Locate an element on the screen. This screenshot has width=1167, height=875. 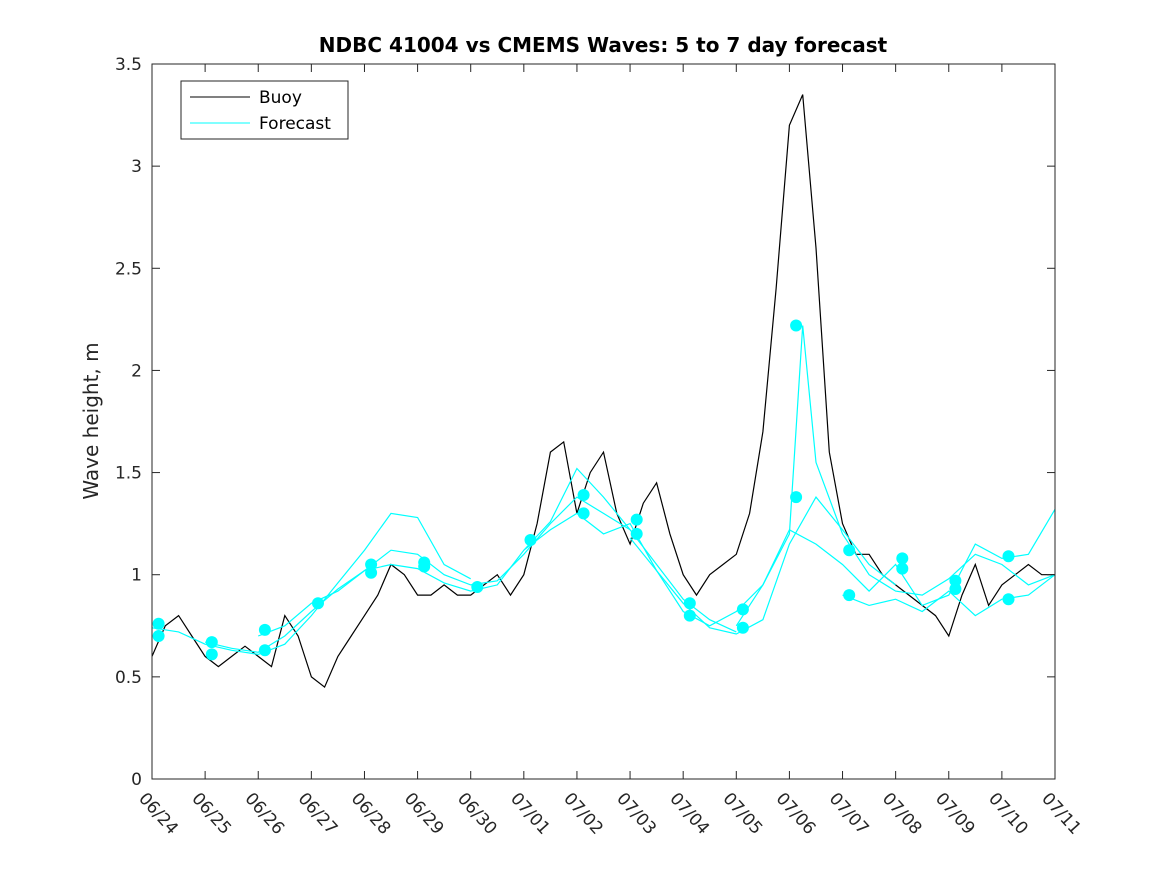
y-axis-label: Wave height, m is located at coordinates (91, 420).